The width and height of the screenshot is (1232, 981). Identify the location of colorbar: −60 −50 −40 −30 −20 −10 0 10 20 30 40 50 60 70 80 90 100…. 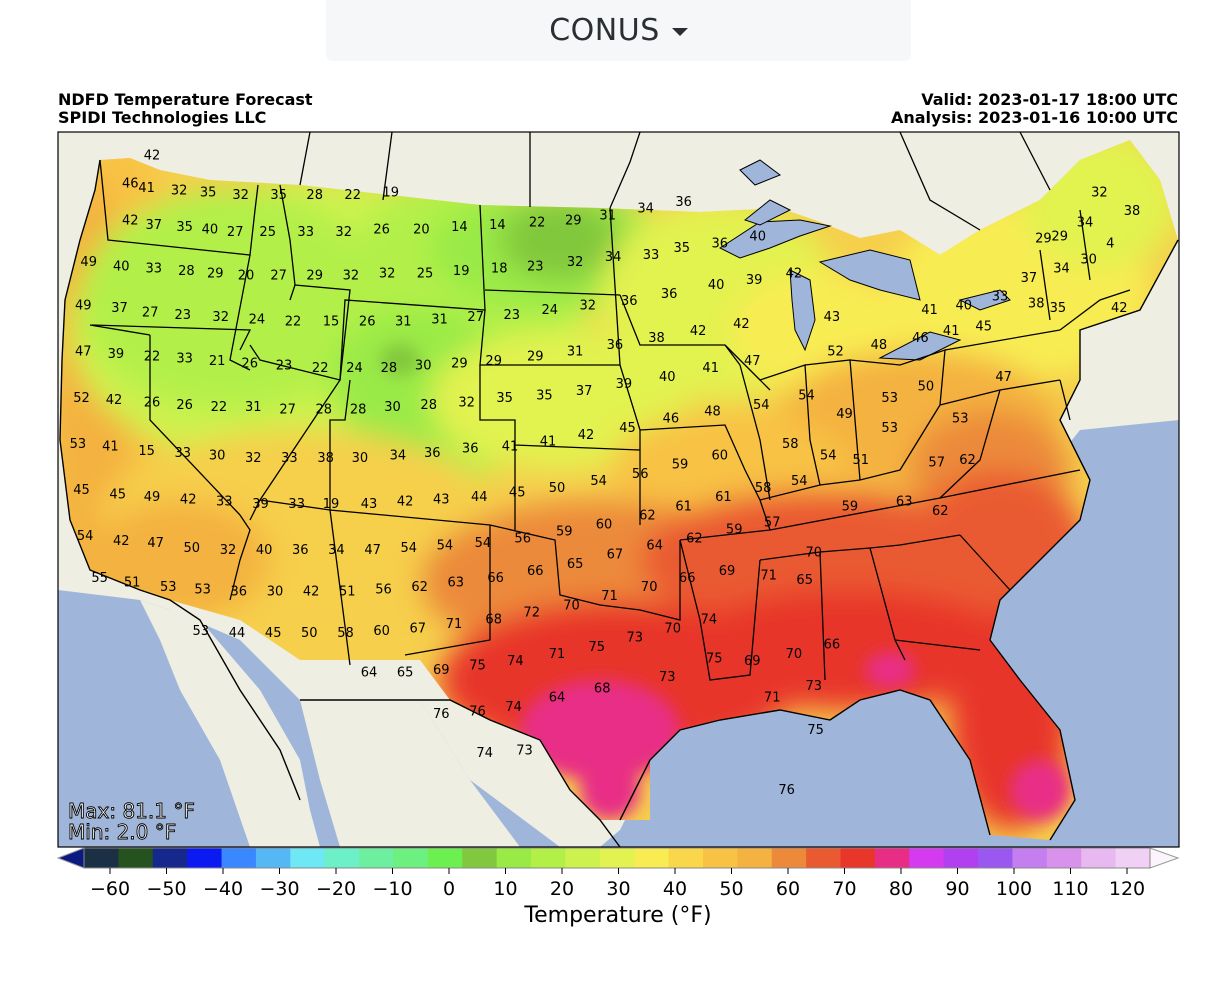
(618, 873).